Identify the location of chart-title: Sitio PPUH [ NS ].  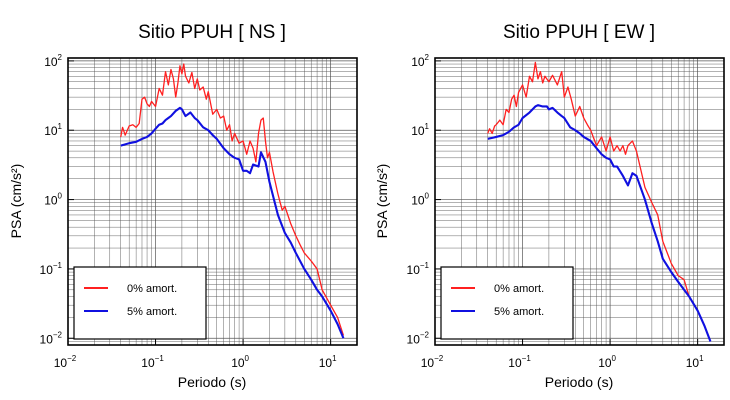
(212, 32).